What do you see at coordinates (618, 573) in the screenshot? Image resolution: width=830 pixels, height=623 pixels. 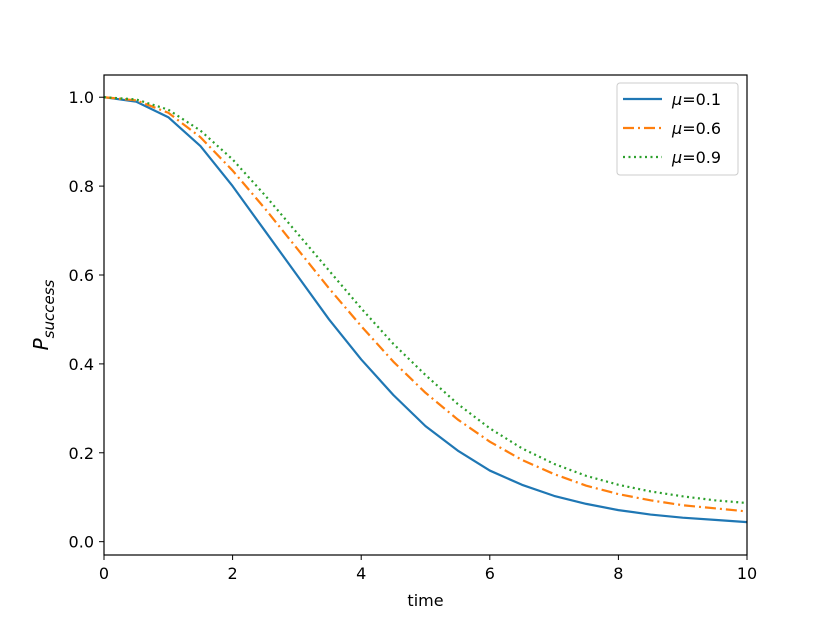 I see `x-tick-label: 8` at bounding box center [618, 573].